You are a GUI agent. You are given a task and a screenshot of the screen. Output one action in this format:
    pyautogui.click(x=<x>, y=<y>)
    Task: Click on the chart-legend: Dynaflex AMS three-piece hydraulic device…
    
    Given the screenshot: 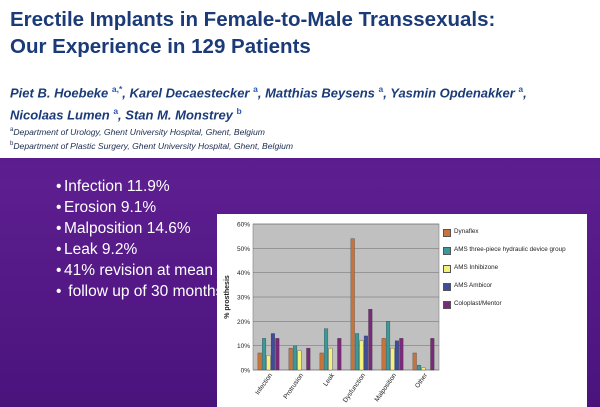 What is the action you would take?
    pyautogui.click(x=514, y=273)
    